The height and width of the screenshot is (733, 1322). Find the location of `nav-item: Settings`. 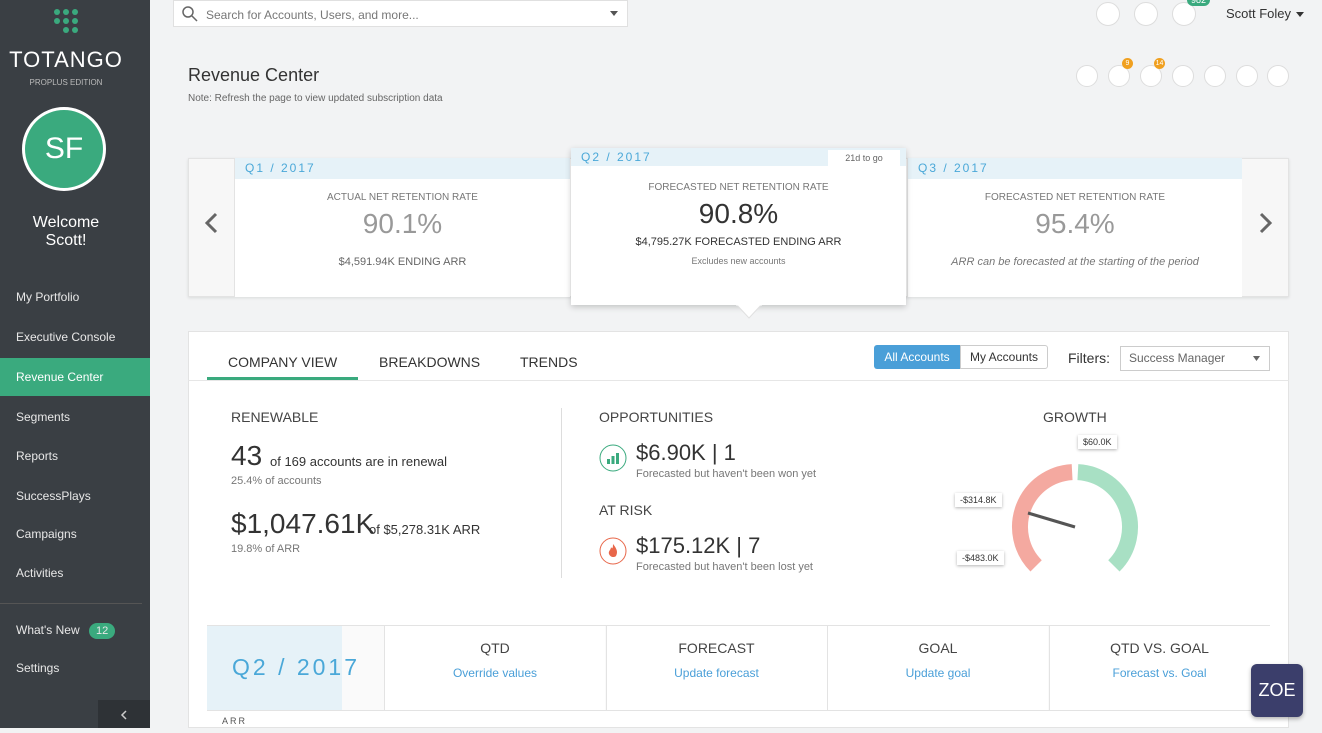

nav-item: Settings is located at coordinates (38, 668).